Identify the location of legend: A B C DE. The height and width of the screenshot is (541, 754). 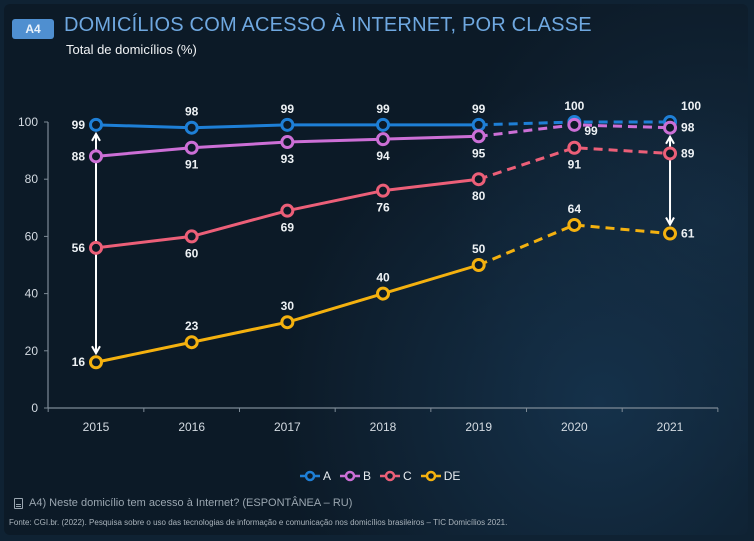
(380, 476).